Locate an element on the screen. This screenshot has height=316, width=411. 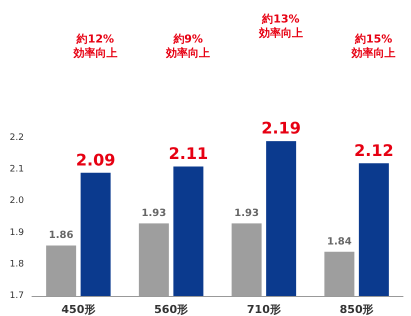
data-label: 2.11 is located at coordinates (188, 153).